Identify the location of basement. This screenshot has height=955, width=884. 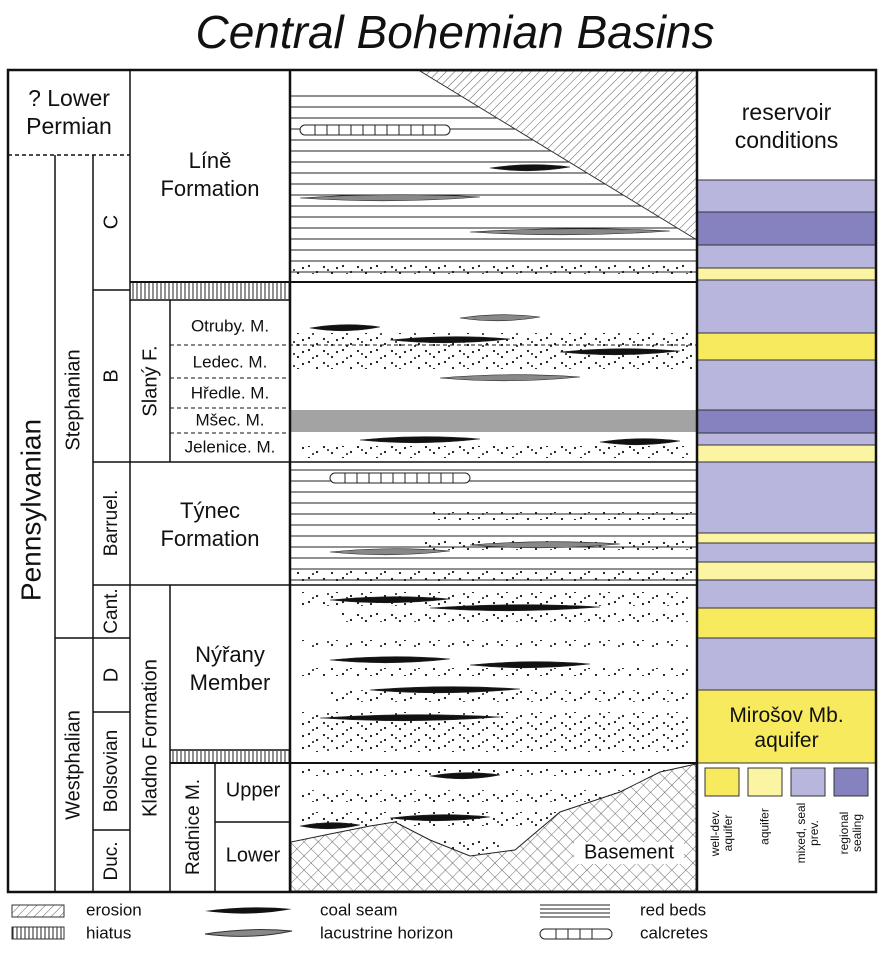
(493, 827).